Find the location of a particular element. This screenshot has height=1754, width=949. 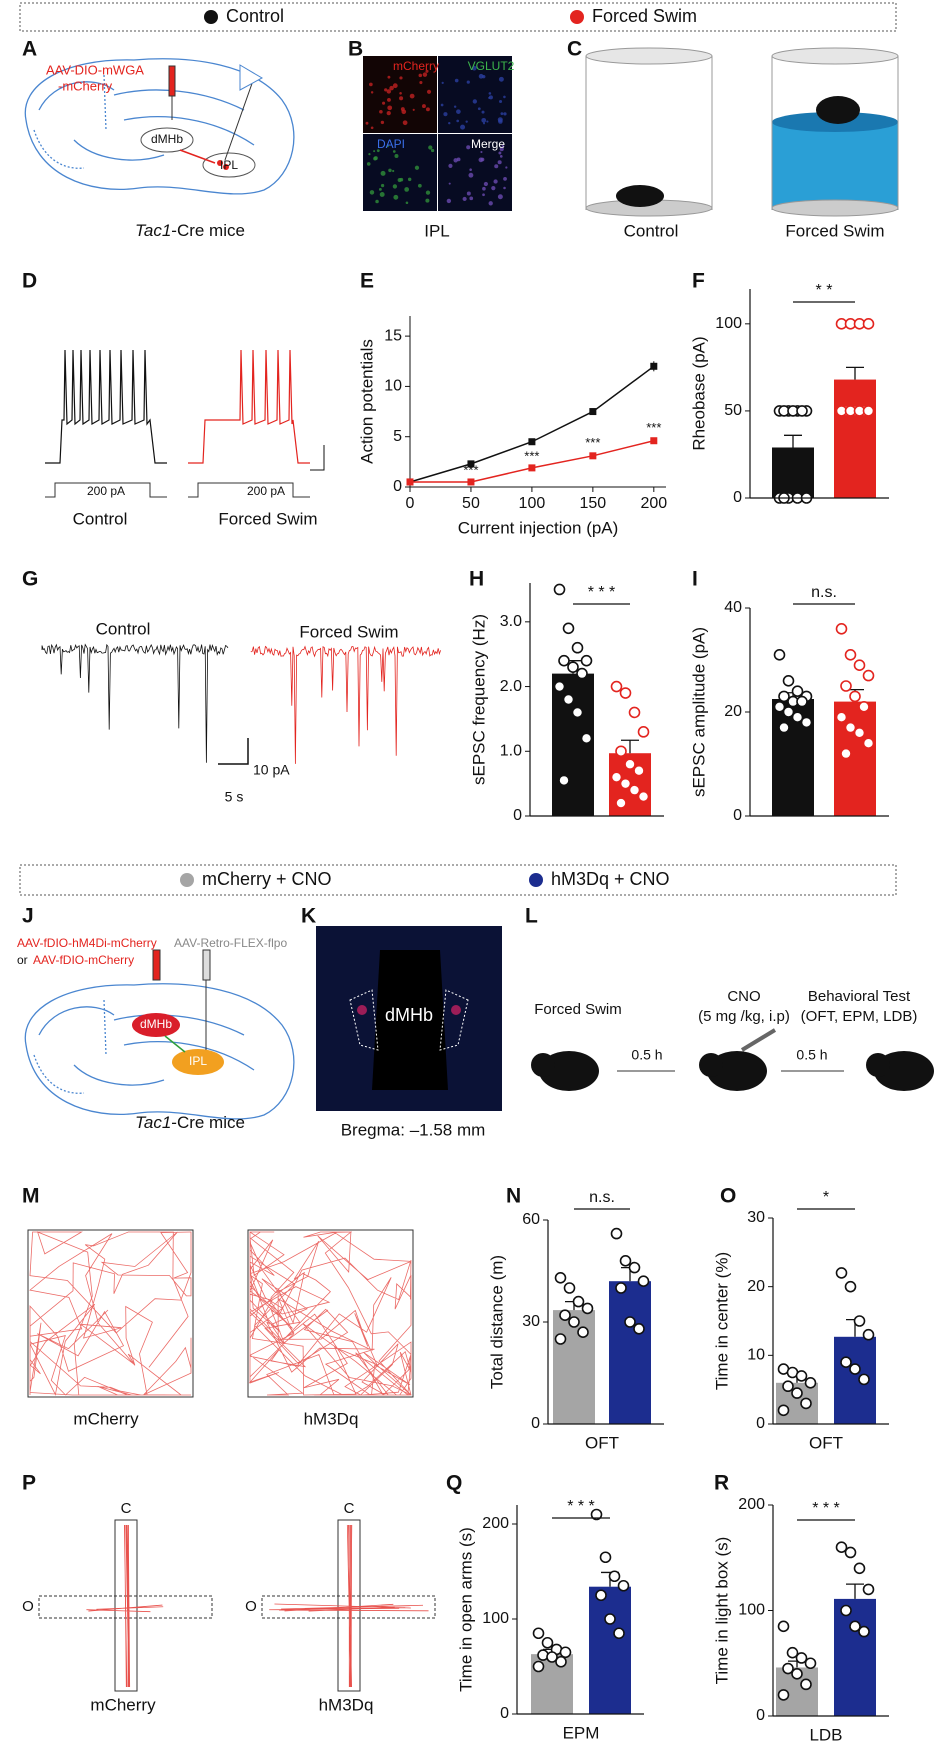

channel-label: mCherry is located at coordinates (416, 66).